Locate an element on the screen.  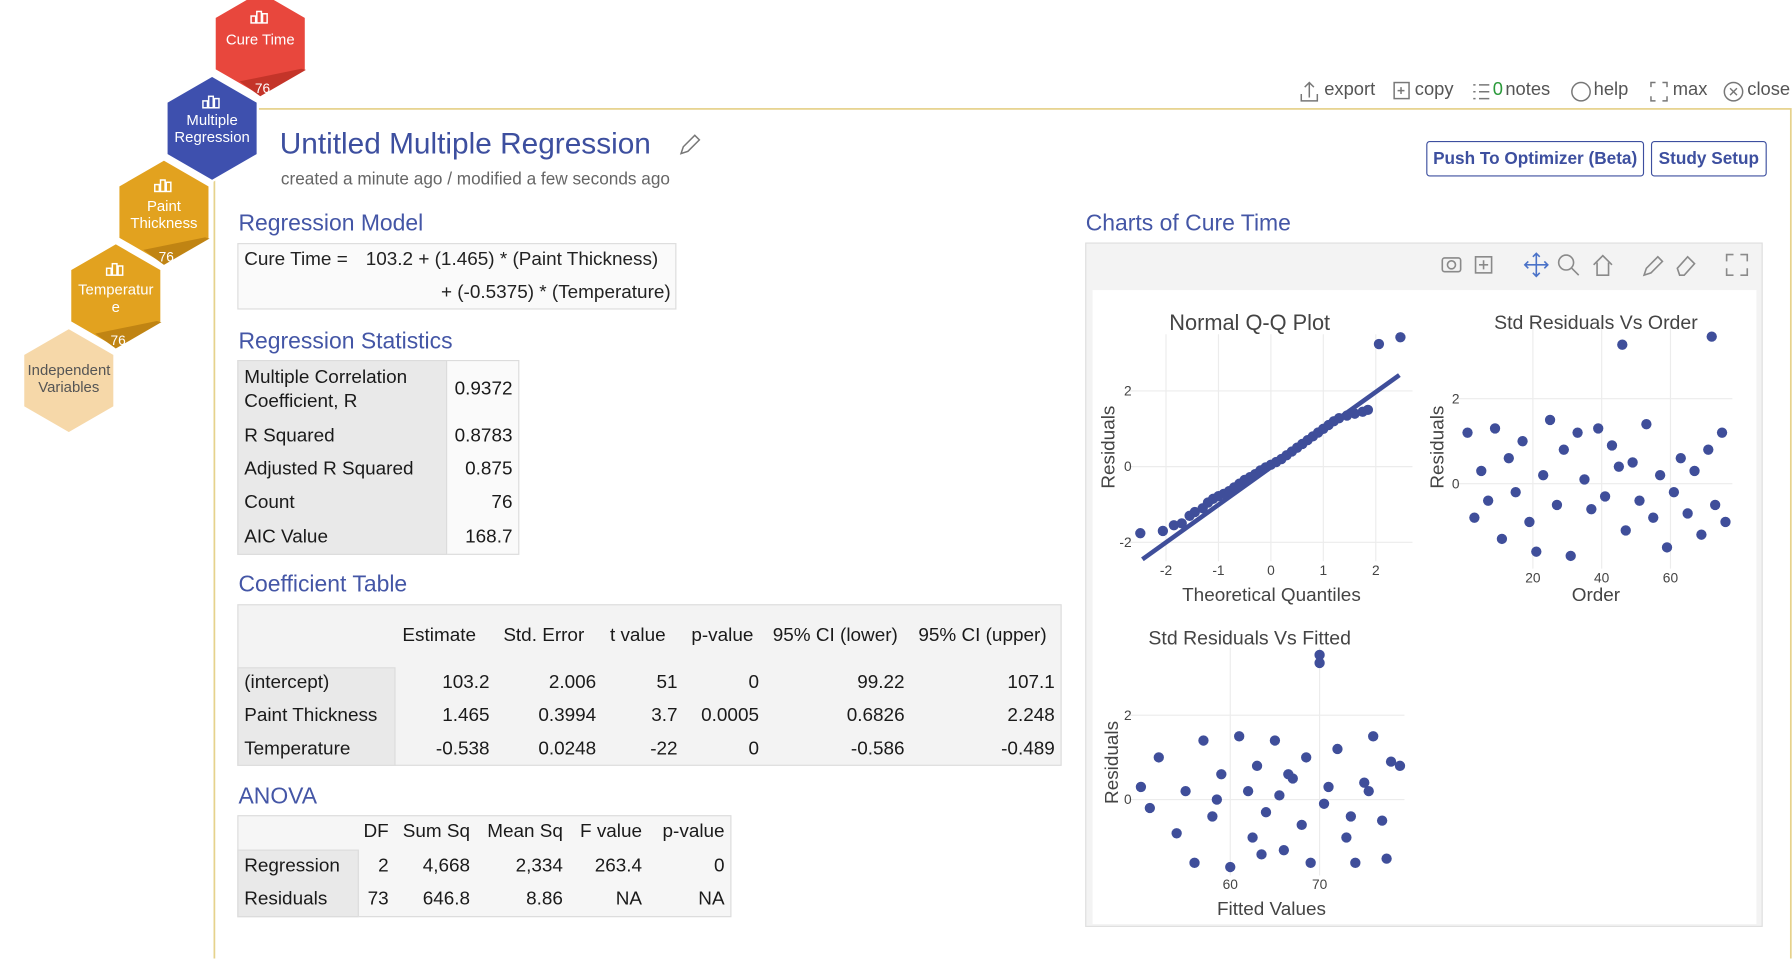
x-tick-label: 0 is located at coordinates (1271, 570).